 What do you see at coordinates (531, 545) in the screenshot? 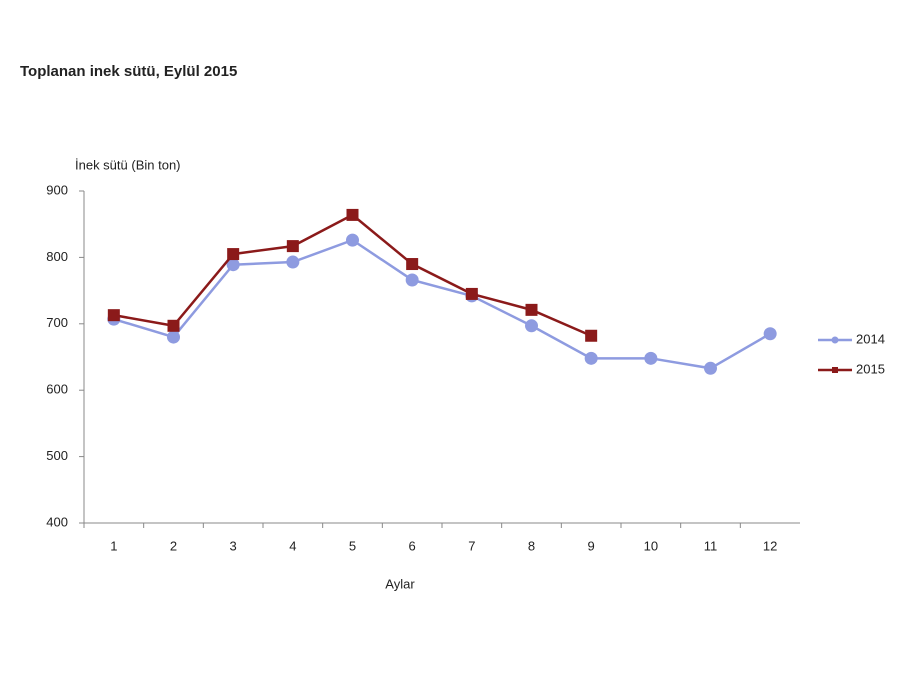
I see `x-tick-label: 8` at bounding box center [531, 545].